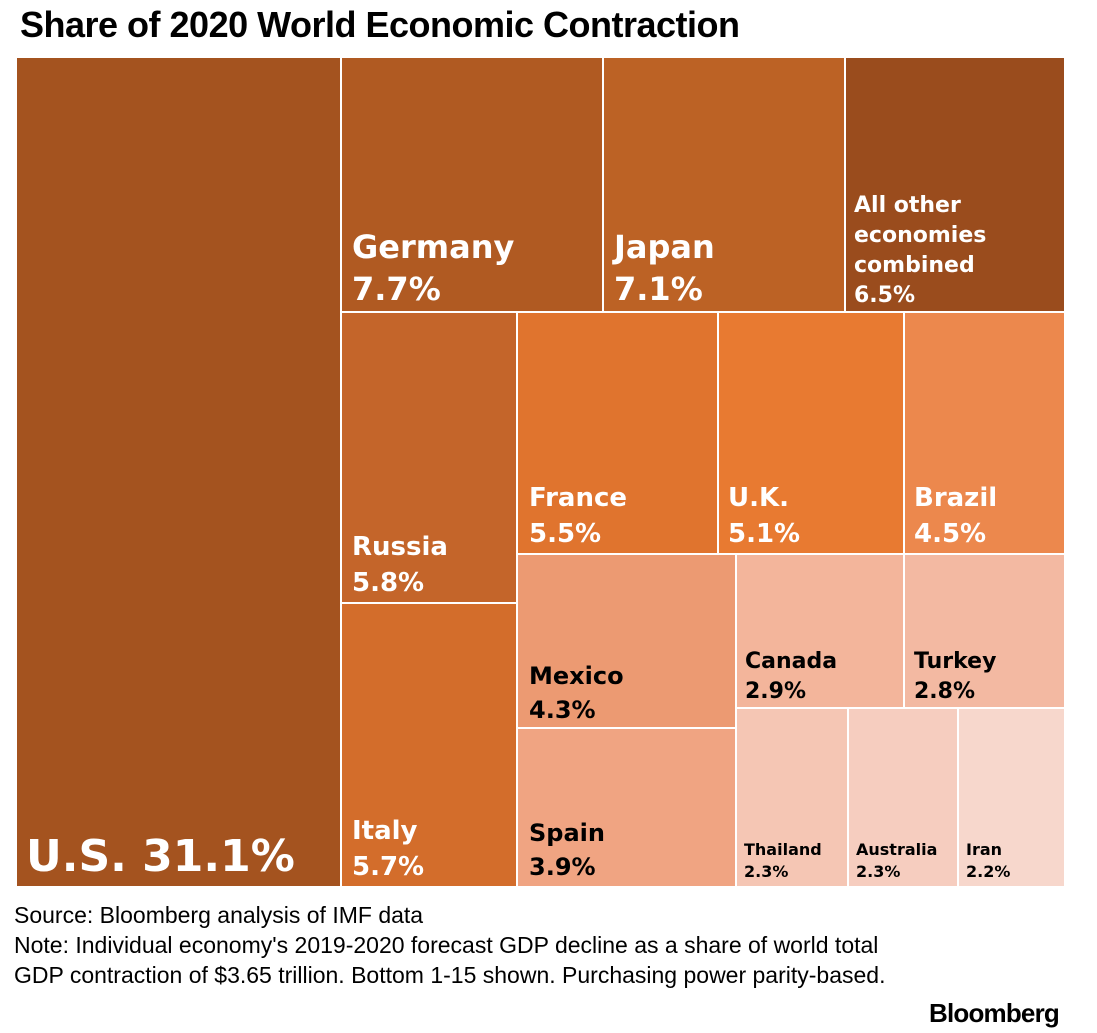 This screenshot has width=1097, height=1033. I want to click on tile-iran: Iran 2.2%, so click(1011, 797).